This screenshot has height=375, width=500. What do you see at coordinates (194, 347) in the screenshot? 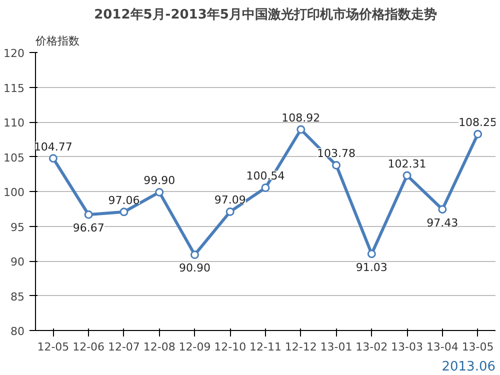
I see `x-tick-label: 12-09` at bounding box center [194, 347].